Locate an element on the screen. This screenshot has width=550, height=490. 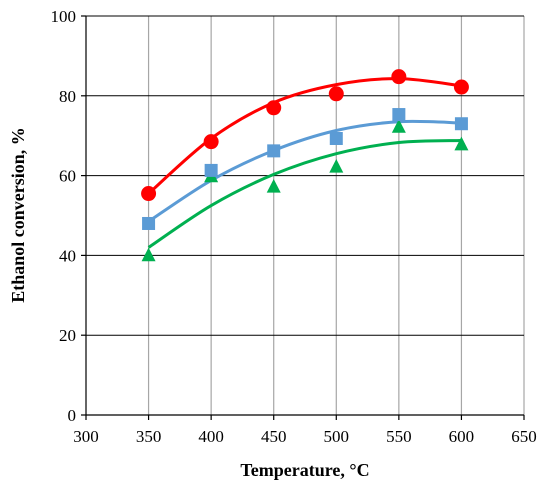
x-tick-label-400: 400 is located at coordinates (211, 436).